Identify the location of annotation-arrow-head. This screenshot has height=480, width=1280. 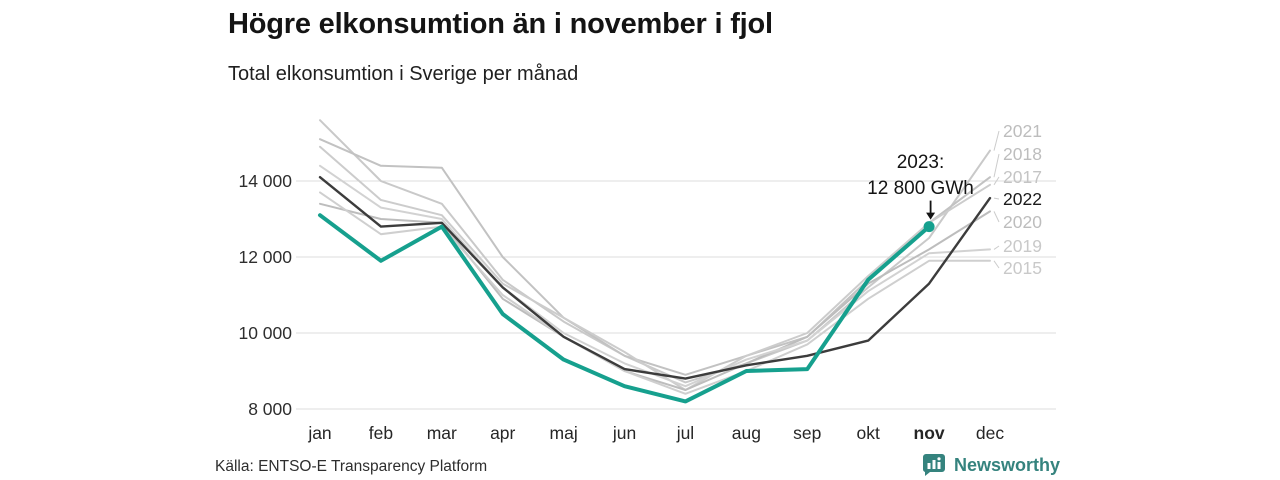
(931, 216).